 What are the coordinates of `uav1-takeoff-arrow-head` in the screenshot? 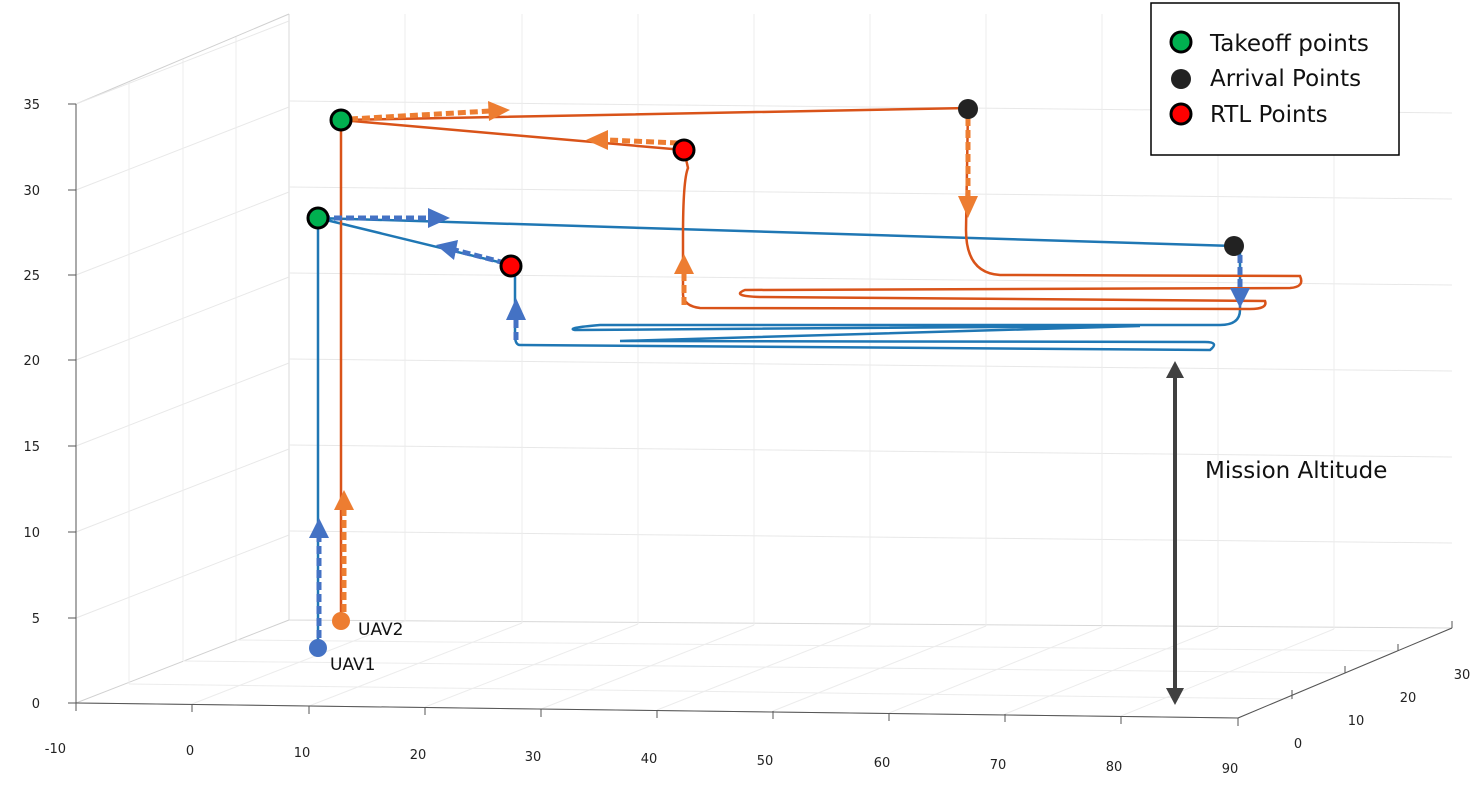 It's located at (319, 528).